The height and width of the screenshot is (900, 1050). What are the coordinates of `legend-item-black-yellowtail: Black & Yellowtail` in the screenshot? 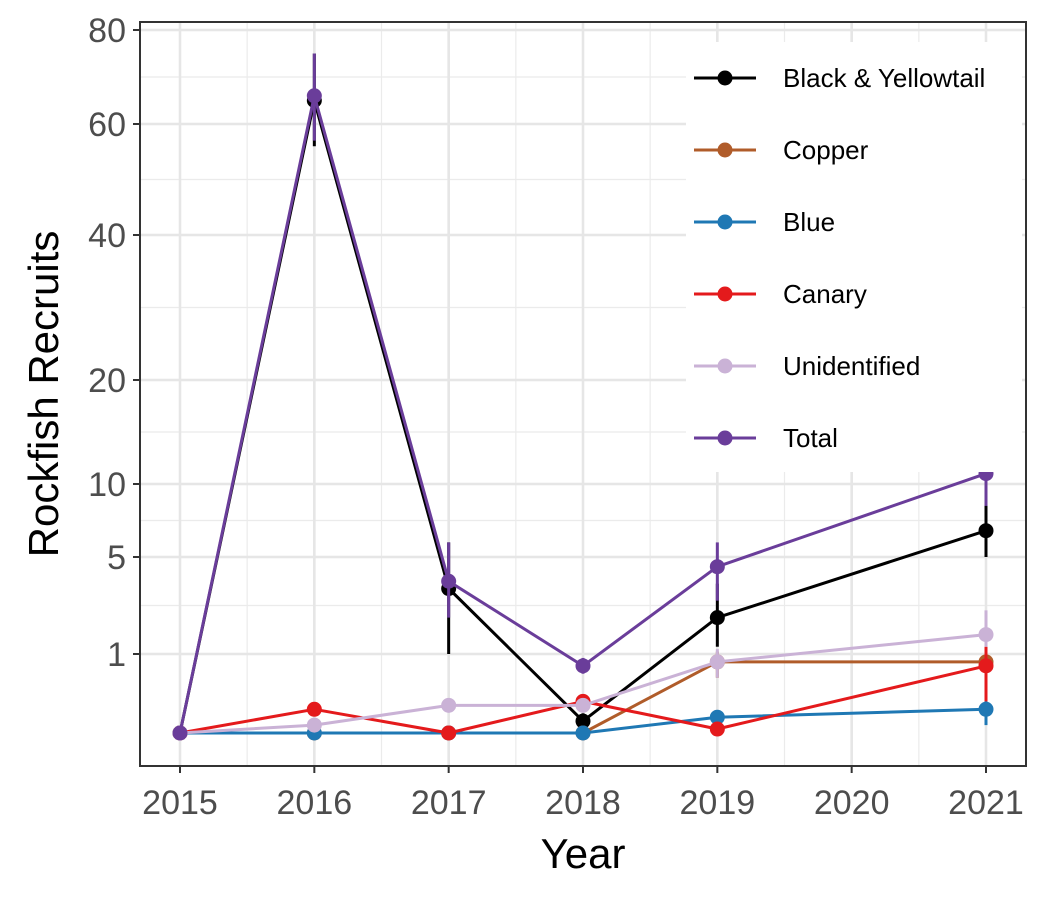 It's located at (839, 78).